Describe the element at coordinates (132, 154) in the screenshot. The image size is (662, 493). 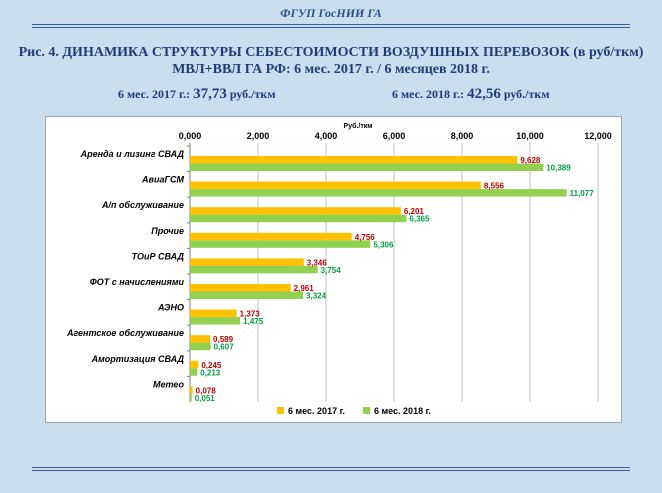
I see `category-label: Аренда и лизинг СВАД` at that location.